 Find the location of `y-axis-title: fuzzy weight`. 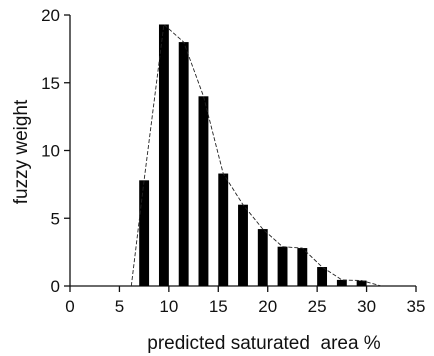

y-axis-title: fuzzy weight is located at coordinates (21, 151).